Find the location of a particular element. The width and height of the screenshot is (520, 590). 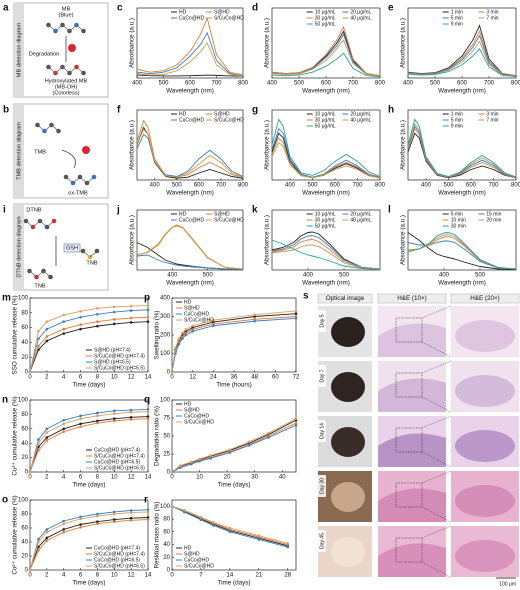

diagram-strip is located at coordinates (19, 151).